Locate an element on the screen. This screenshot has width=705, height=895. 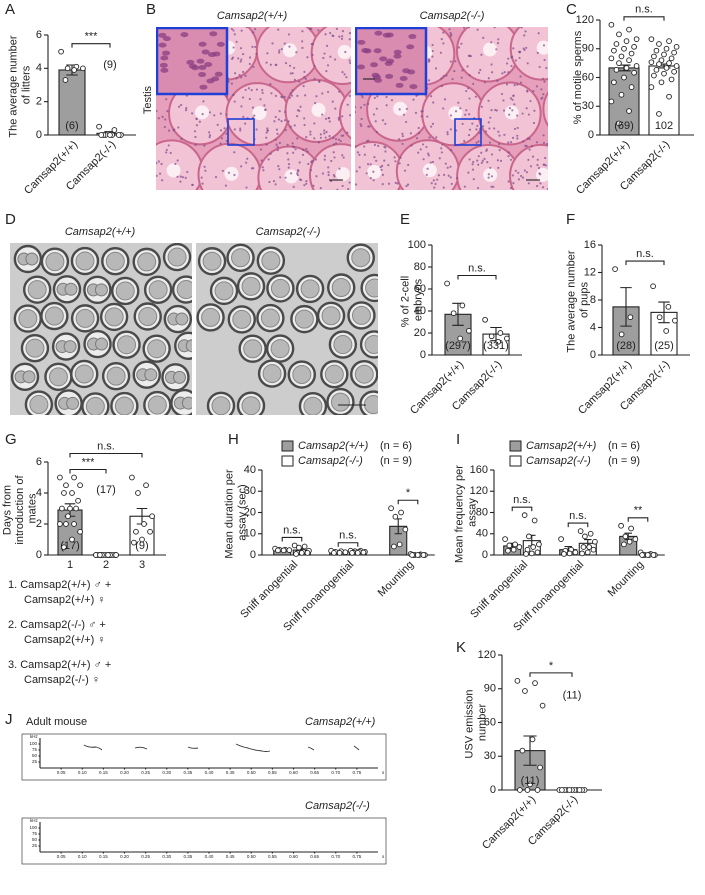
x-tick-label: 0.75 is located at coordinates (356, 856).